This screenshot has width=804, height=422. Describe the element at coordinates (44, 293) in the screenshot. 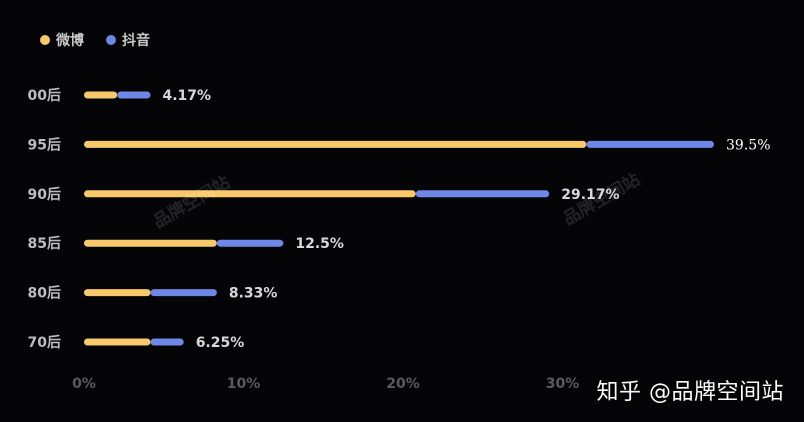

I see `category-label: 80后` at that location.